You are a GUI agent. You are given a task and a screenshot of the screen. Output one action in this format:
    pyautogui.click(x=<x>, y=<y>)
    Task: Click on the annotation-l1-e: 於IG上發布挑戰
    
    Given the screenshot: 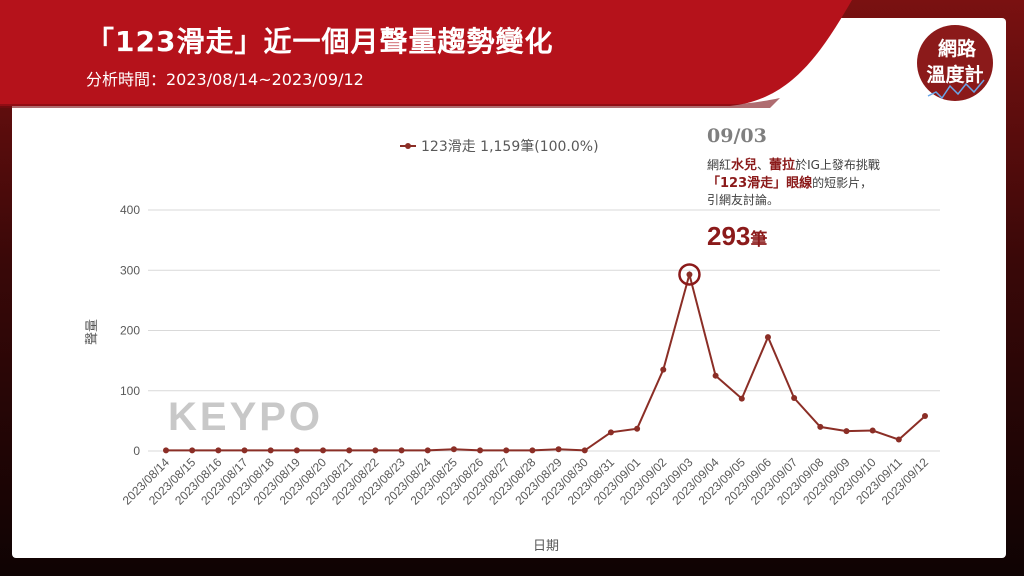 What is the action you would take?
    pyautogui.click(x=837, y=164)
    